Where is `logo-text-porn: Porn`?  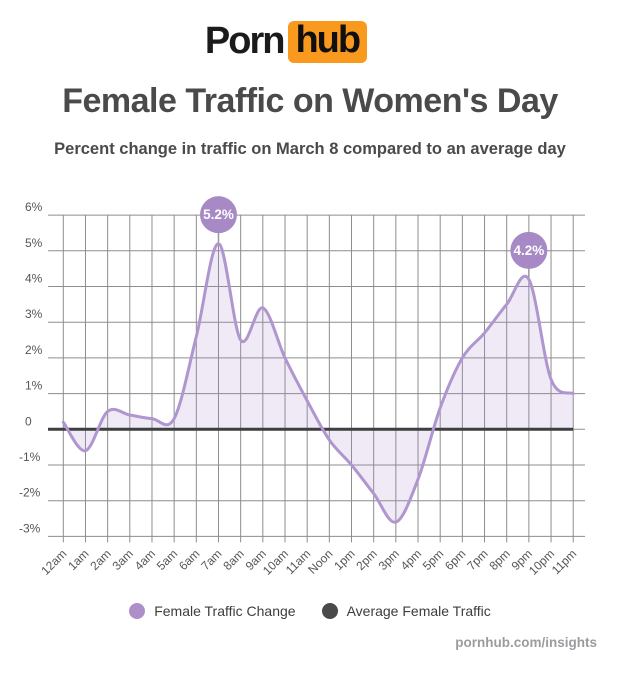
logo-text-porn: Porn is located at coordinates (245, 41).